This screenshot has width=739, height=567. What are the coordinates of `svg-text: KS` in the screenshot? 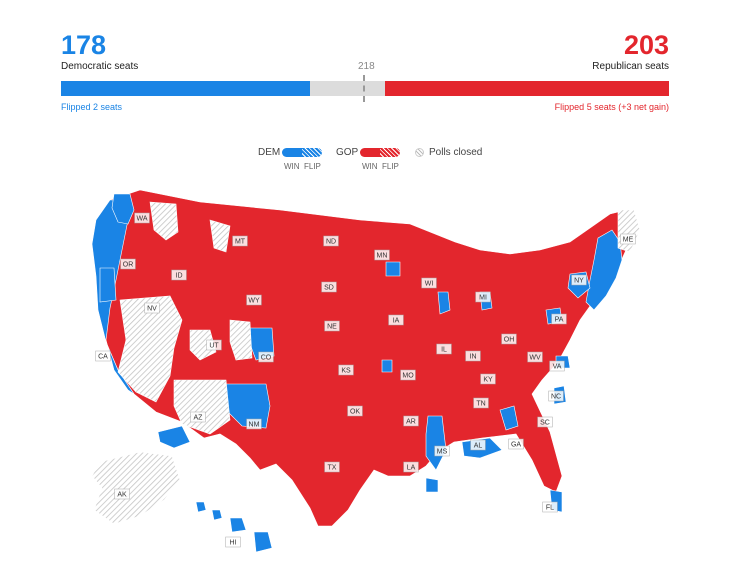 It's located at (346, 371).